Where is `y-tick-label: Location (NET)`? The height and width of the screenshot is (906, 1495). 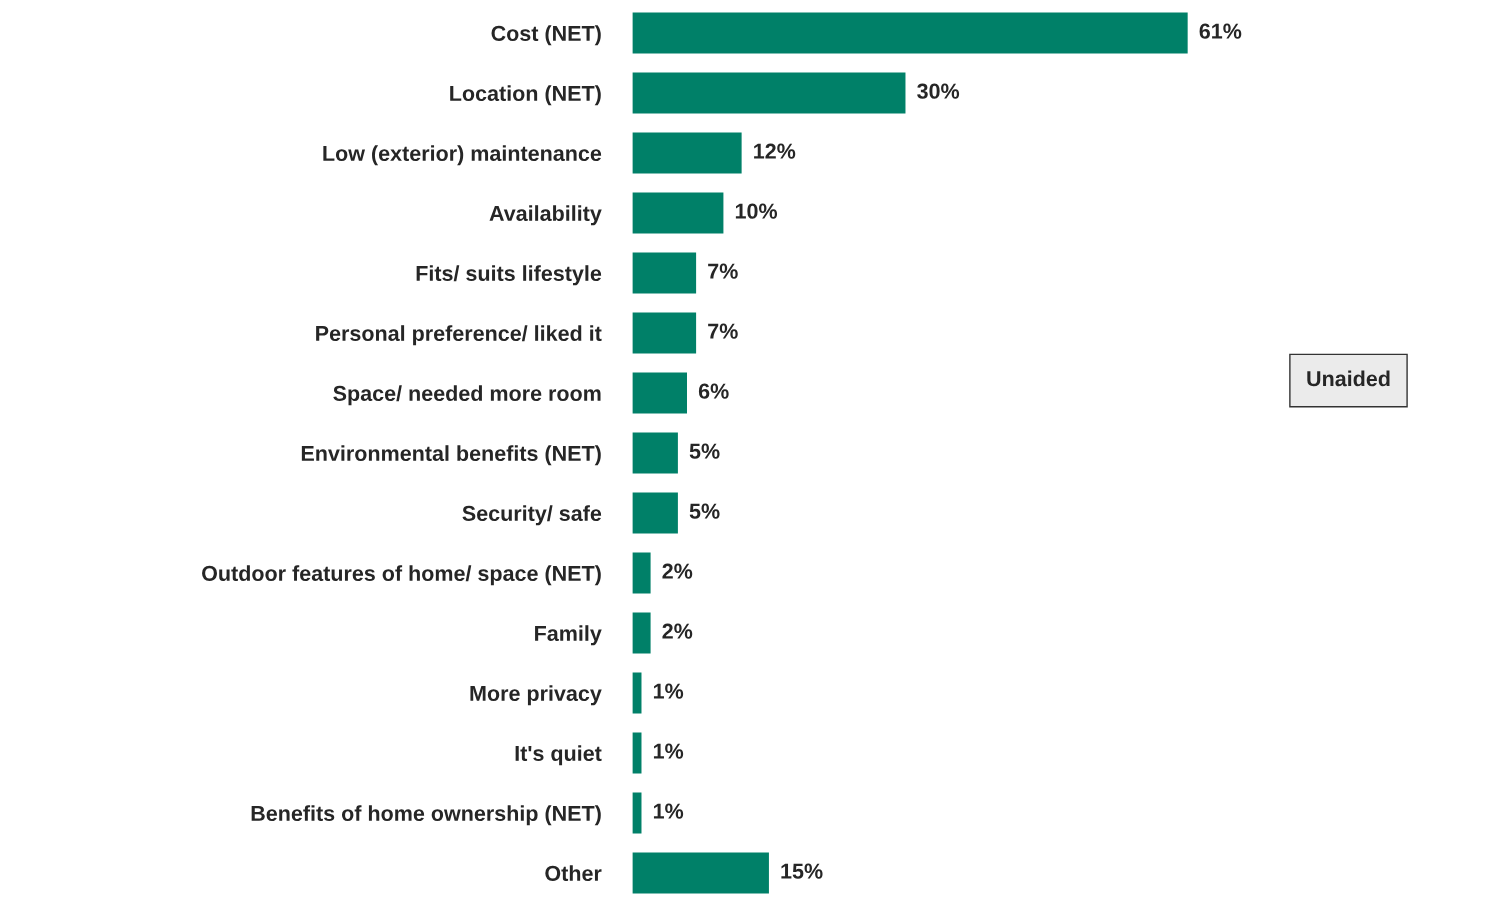
y-tick-label: Location (NET) is located at coordinates (525, 95).